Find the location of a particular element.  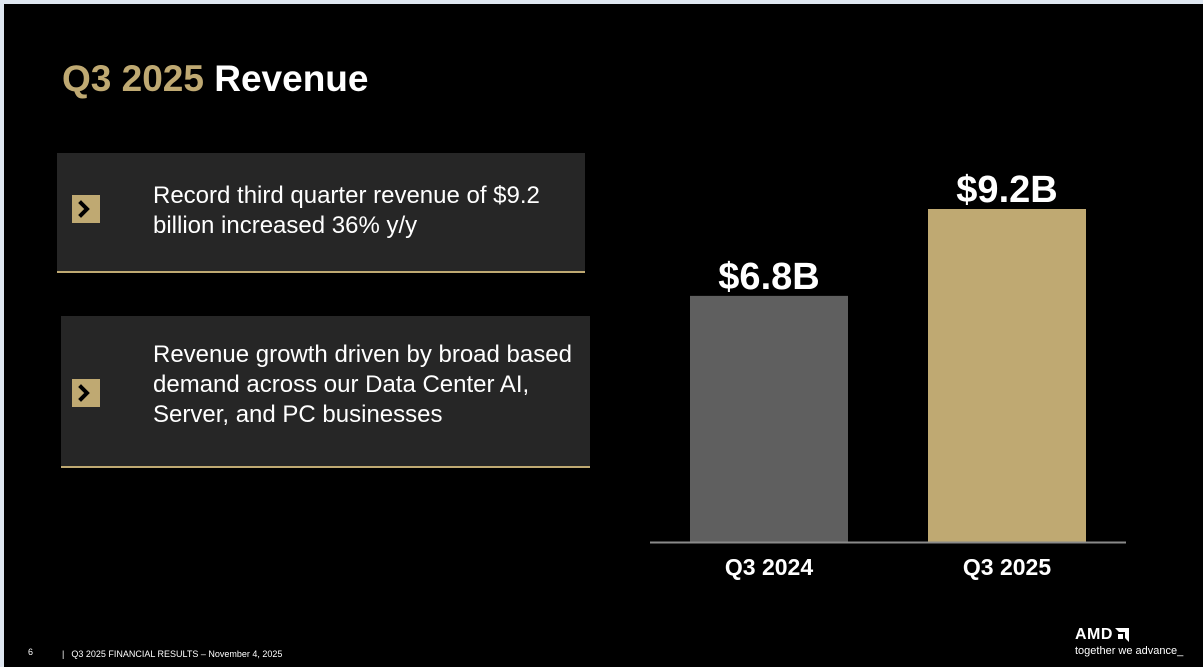

data-label: $6.8B is located at coordinates (768, 277).